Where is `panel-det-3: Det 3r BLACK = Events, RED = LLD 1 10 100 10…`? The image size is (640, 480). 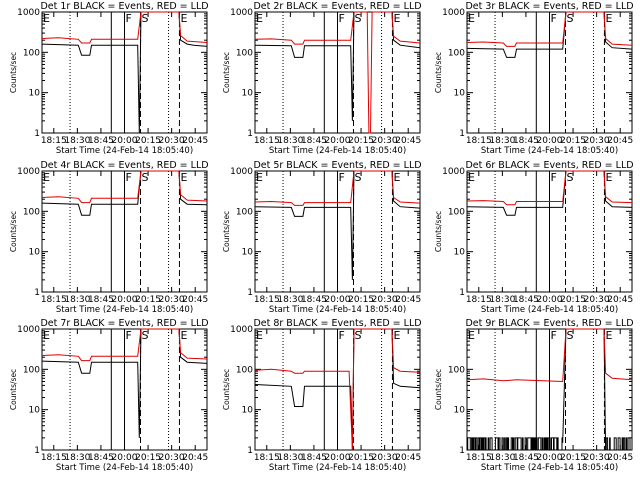
panel-det-3: Det 3r BLACK = Events, RED = LLD 1 10 100 10… is located at coordinates (534, 78).